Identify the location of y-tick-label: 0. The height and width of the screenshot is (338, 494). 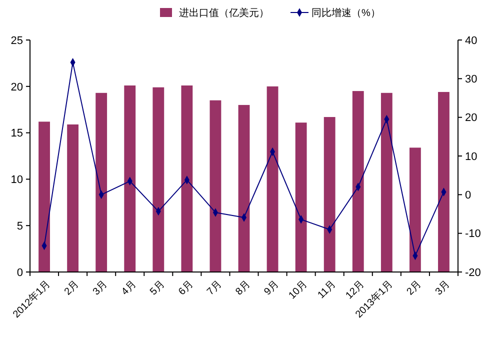
(19, 272).